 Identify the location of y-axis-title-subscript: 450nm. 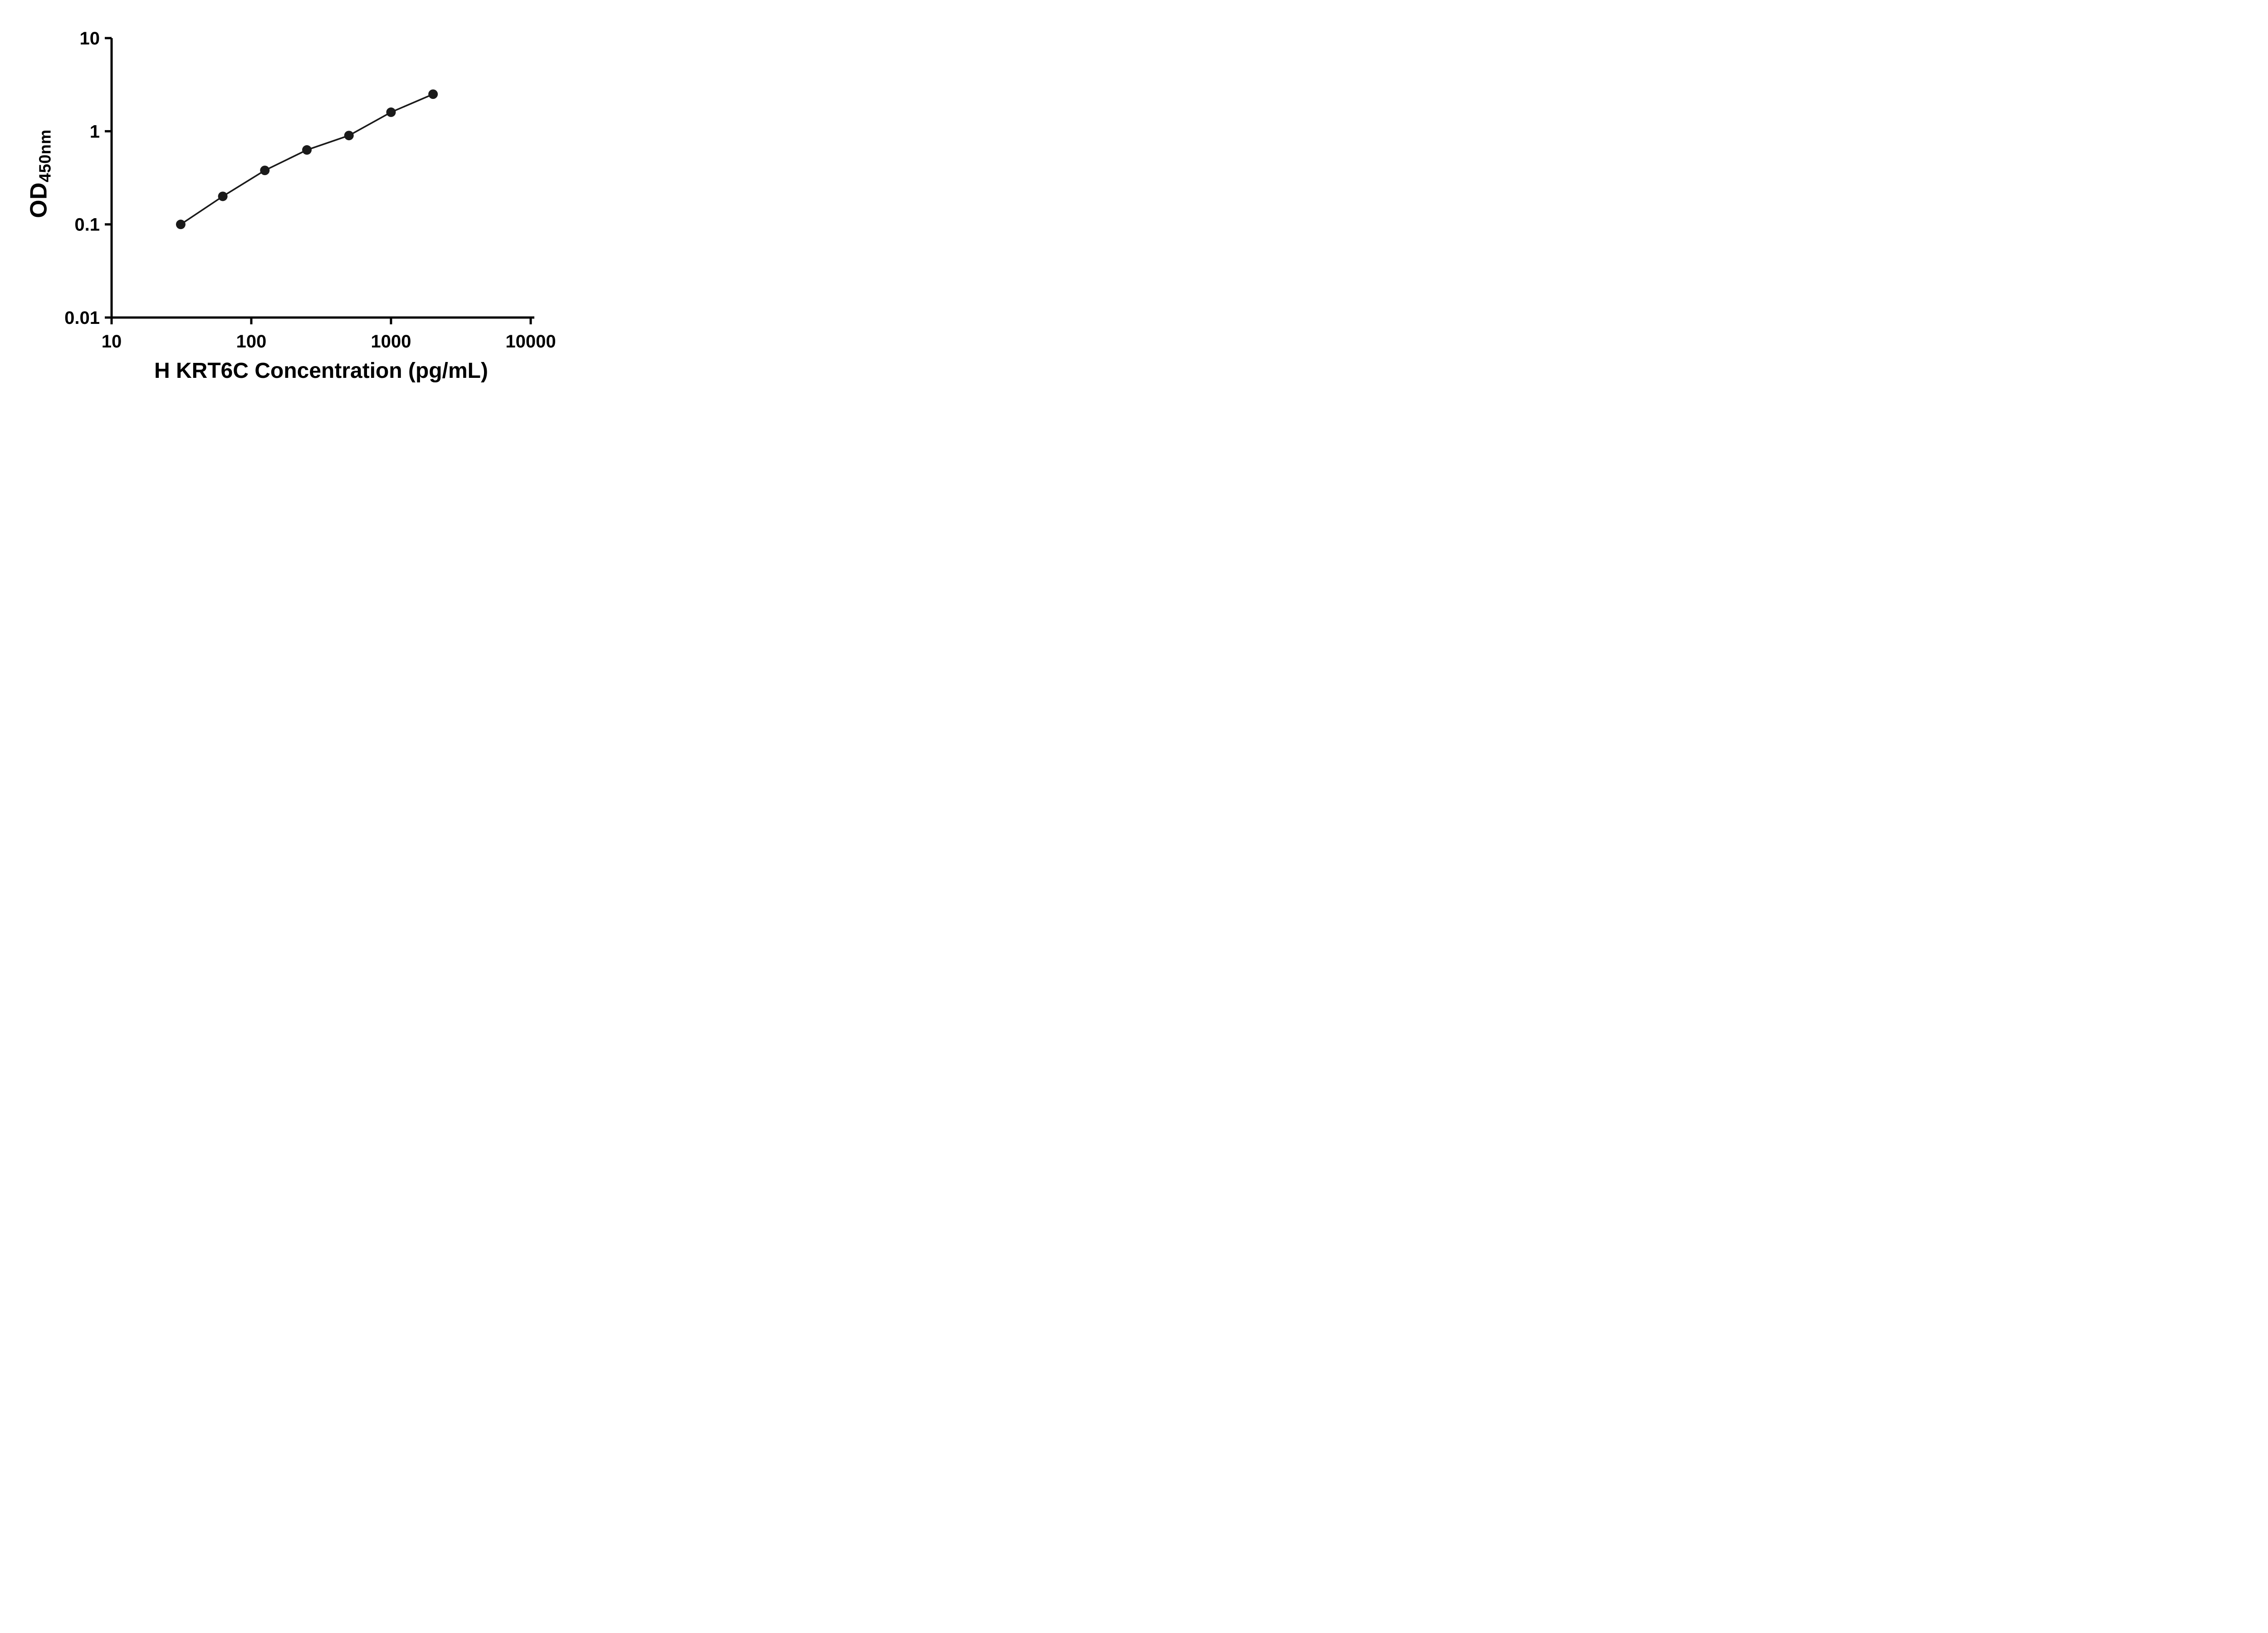
(45, 155).